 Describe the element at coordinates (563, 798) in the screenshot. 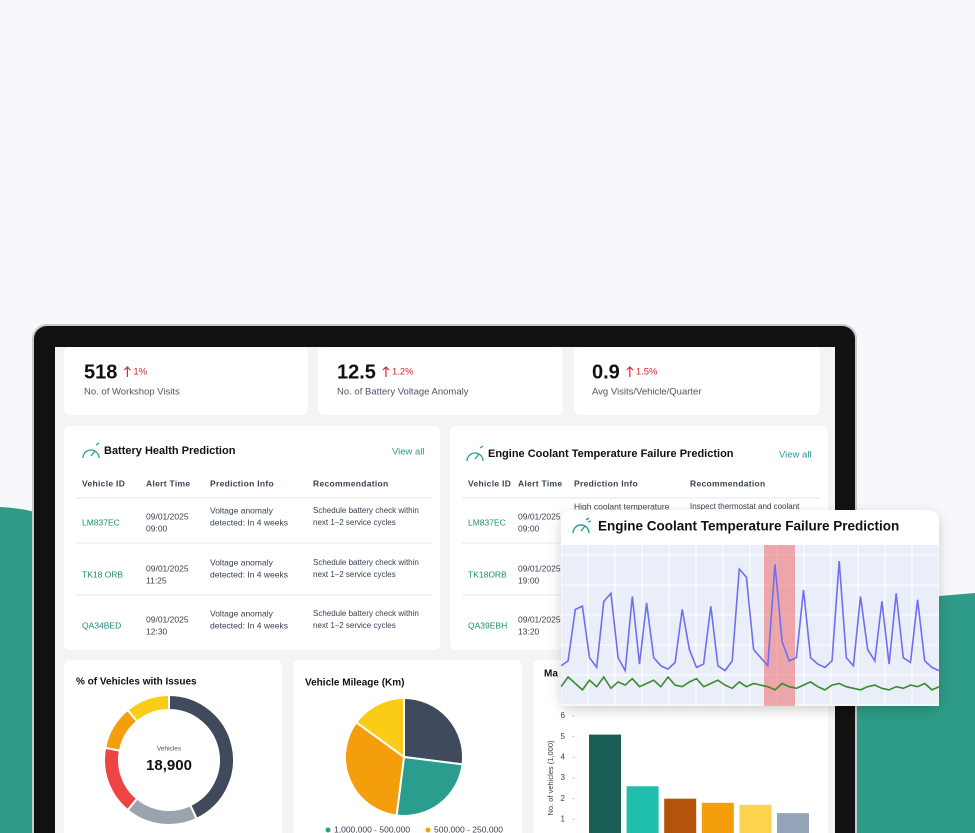

I see `y-tick-label: 2` at that location.